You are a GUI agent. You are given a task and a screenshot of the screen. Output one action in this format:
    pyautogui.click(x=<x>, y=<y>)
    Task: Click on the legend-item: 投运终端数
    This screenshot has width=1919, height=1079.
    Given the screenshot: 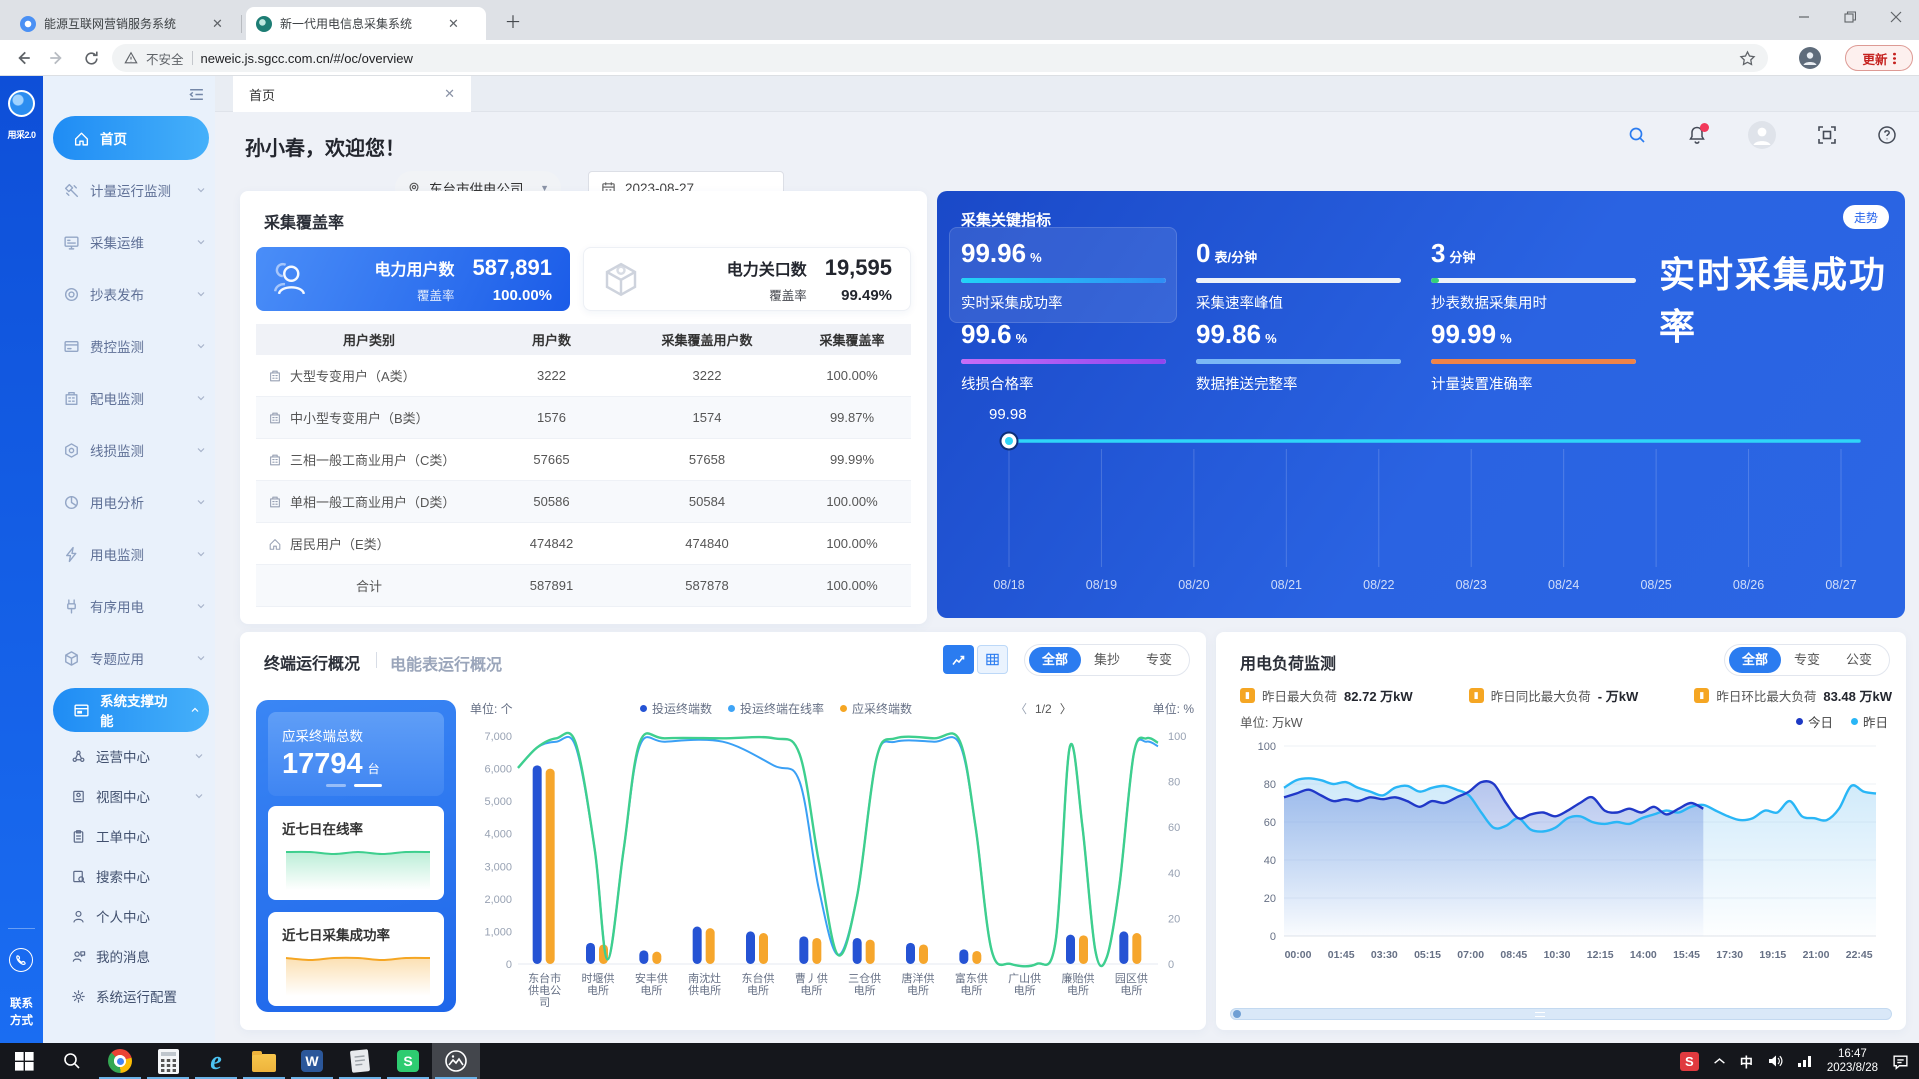 What is the action you would take?
    pyautogui.click(x=676, y=708)
    